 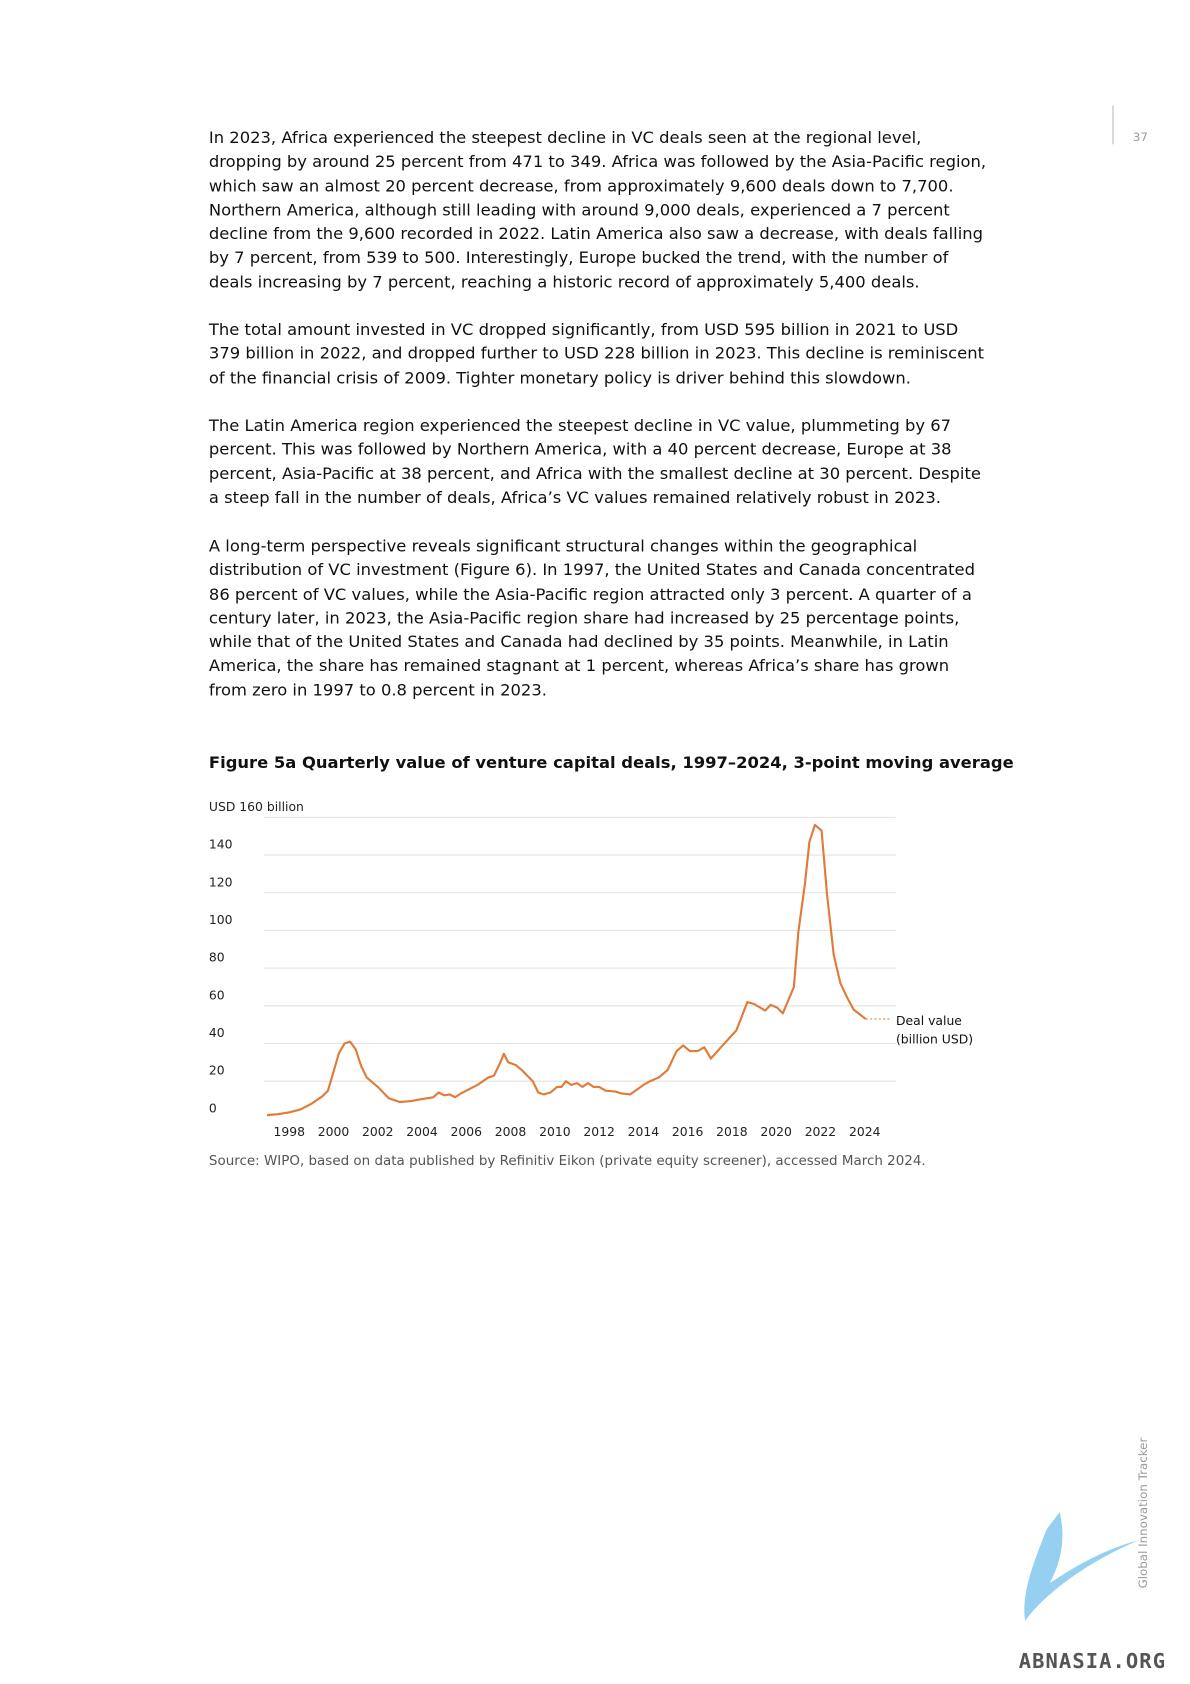 What do you see at coordinates (467, 1132) in the screenshot?
I see `x-tick-label: 2006` at bounding box center [467, 1132].